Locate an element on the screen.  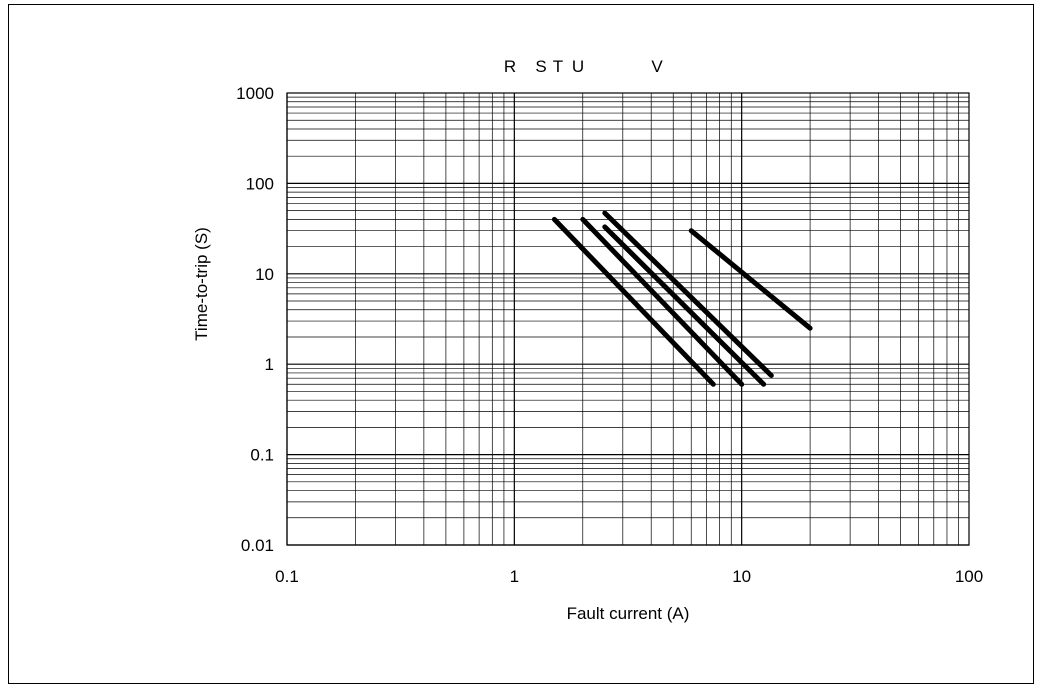
y-tick-label: 10 is located at coordinates (264, 274).